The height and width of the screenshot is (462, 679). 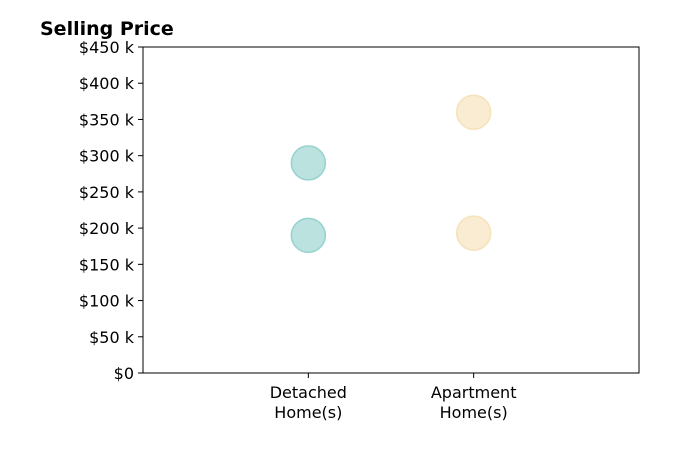 I want to click on y-tick-label: $50 k, so click(x=112, y=337).